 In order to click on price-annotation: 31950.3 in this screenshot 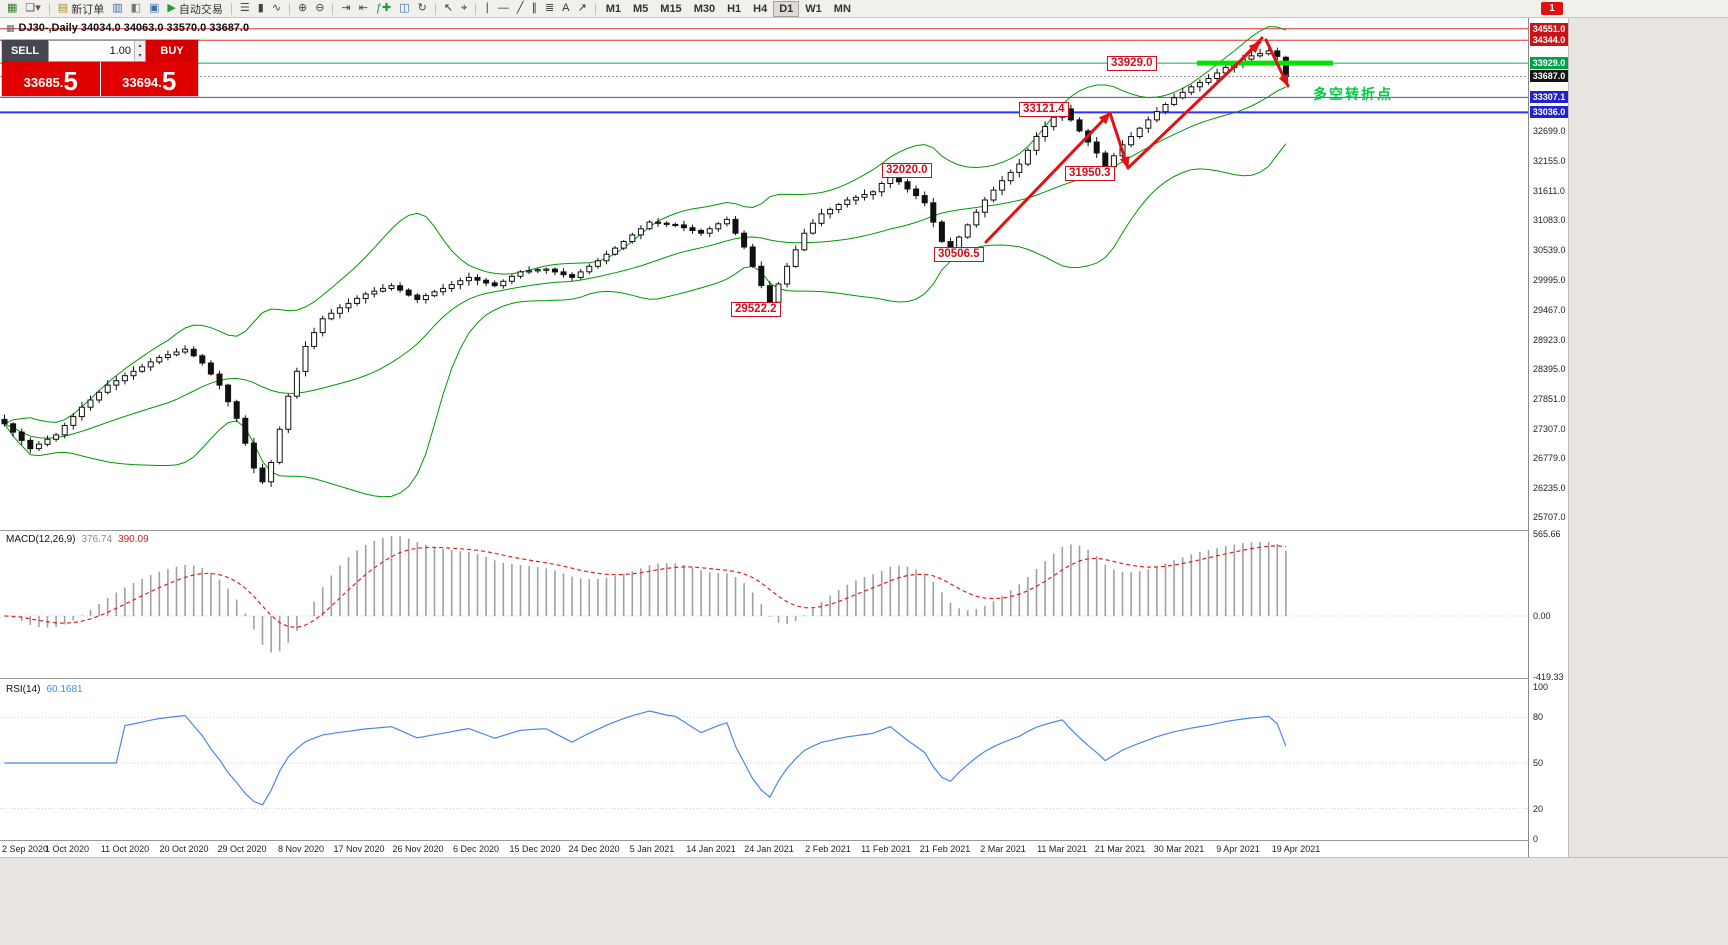, I will do `click(1090, 173)`.